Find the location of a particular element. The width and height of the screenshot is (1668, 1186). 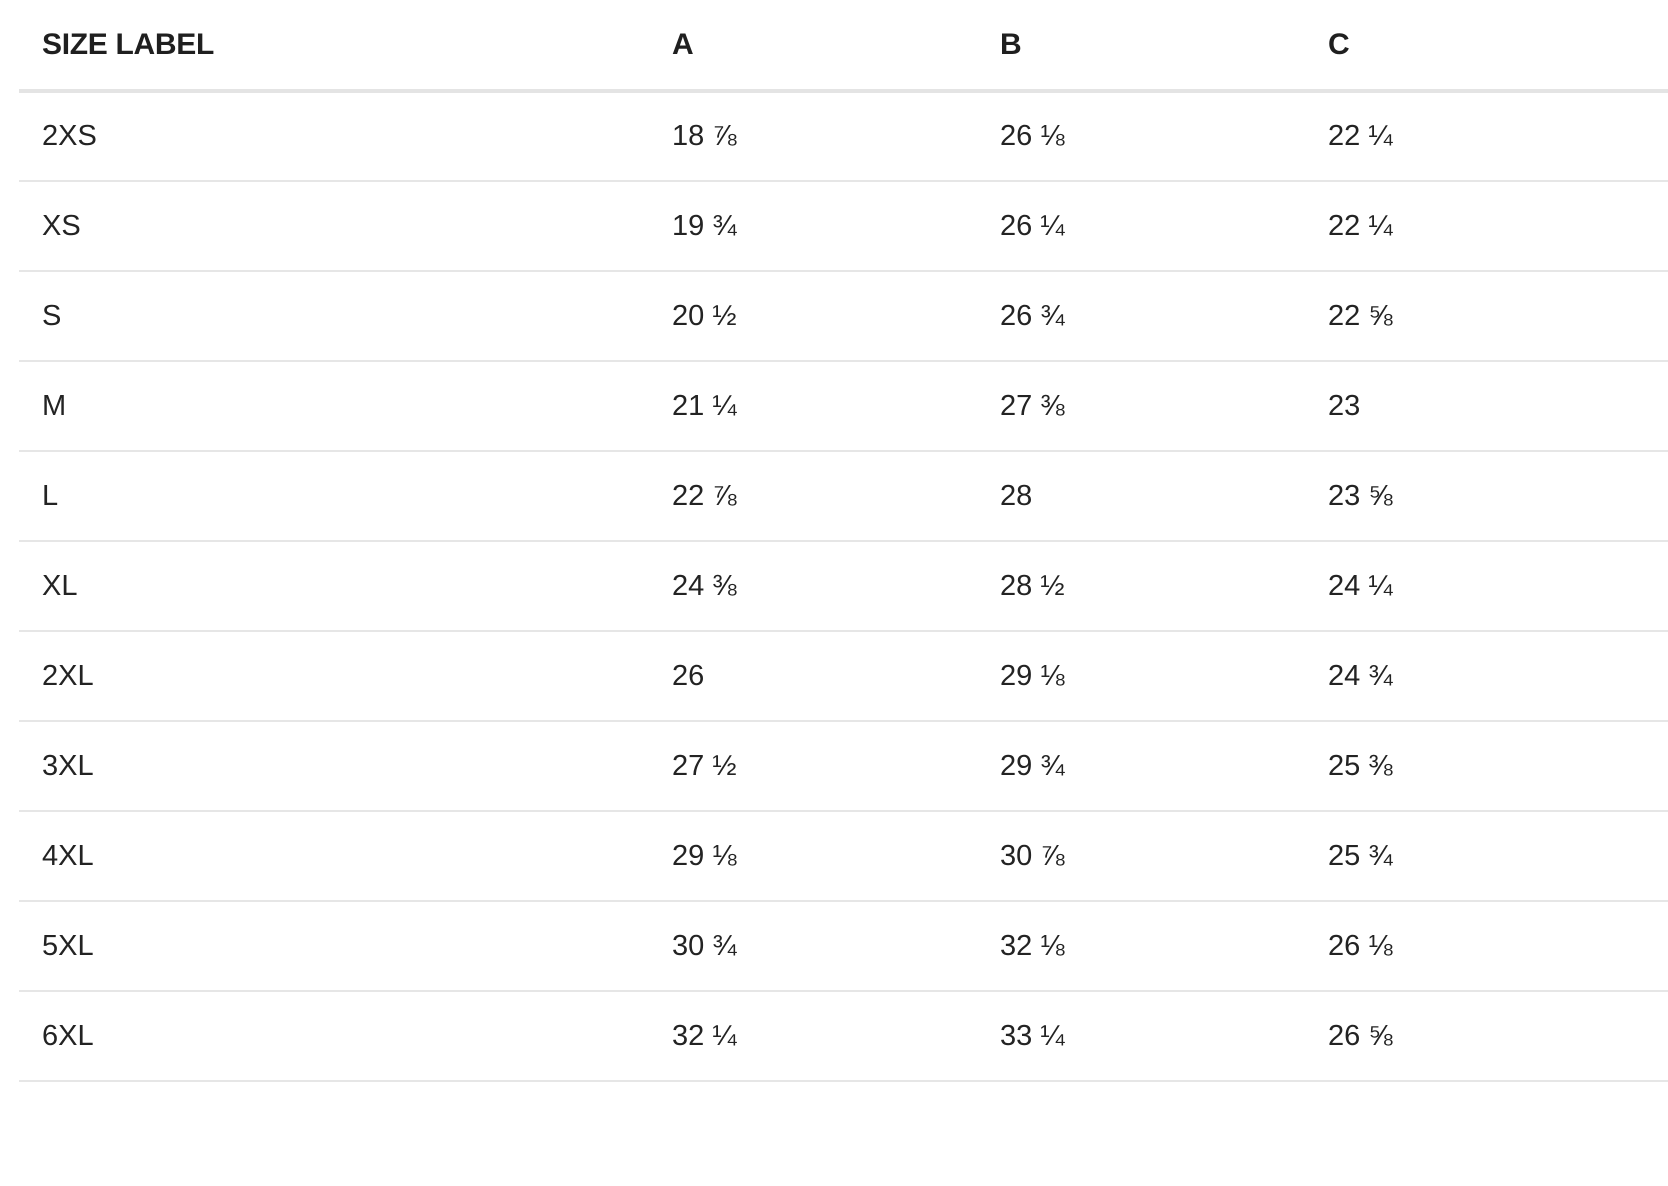

b-value-cell: 28 ½ is located at coordinates (1141, 586).